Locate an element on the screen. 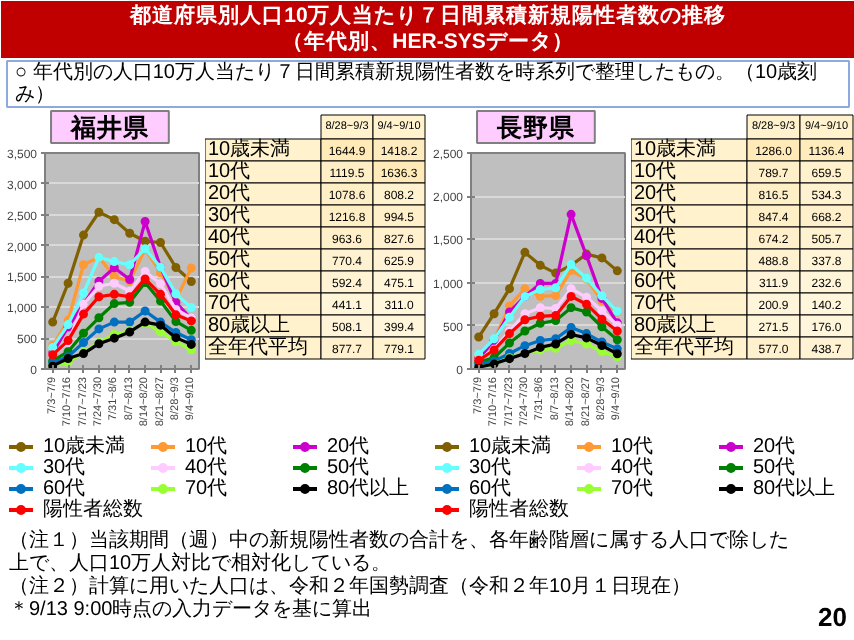 The height and width of the screenshot is (640, 854). text: 都道府県別人口10万人当たり７日間累積新規陽性者数の推移 is located at coordinates (427, 15).